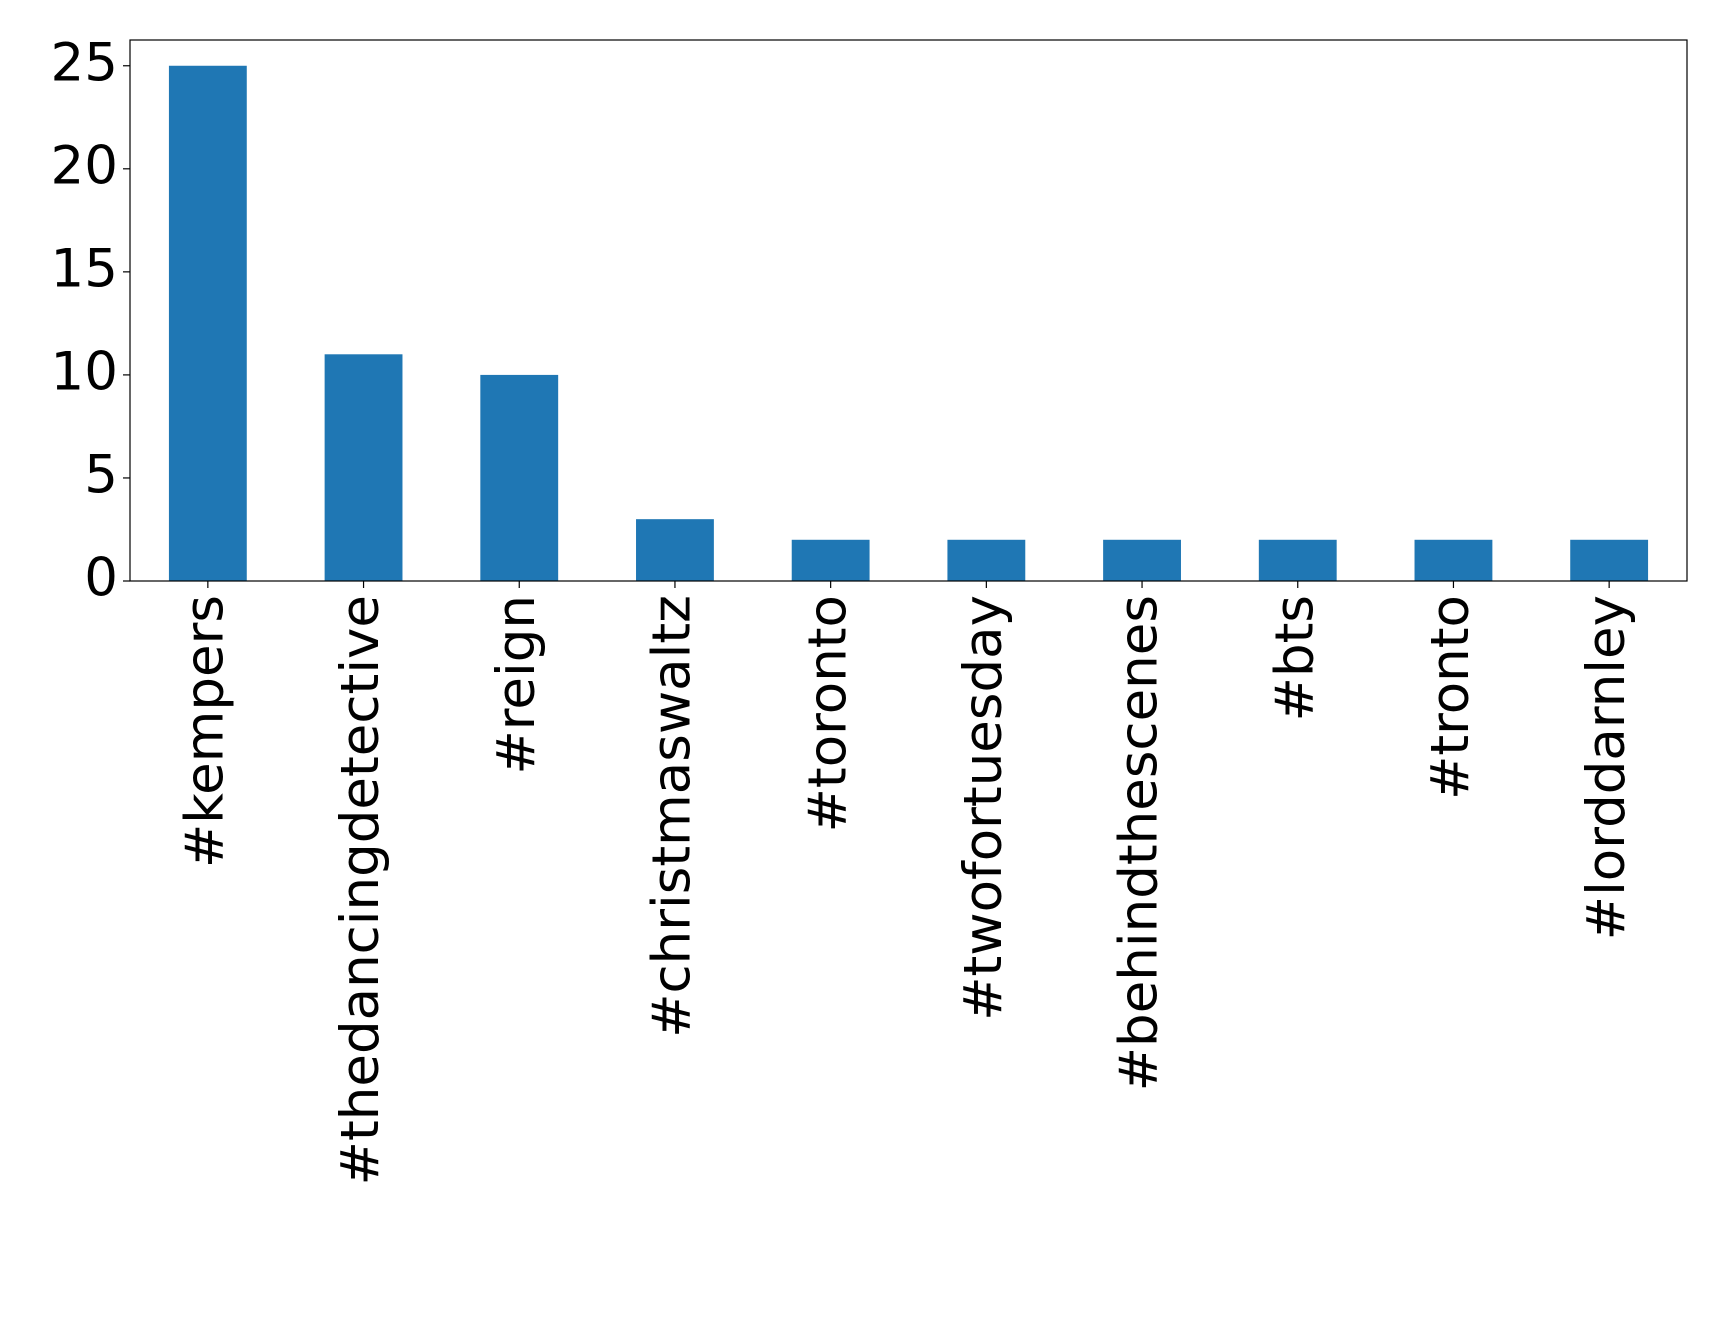 The height and width of the screenshot is (1324, 1719). Describe the element at coordinates (101, 475) in the screenshot. I see `y-tick-label: 5` at that location.